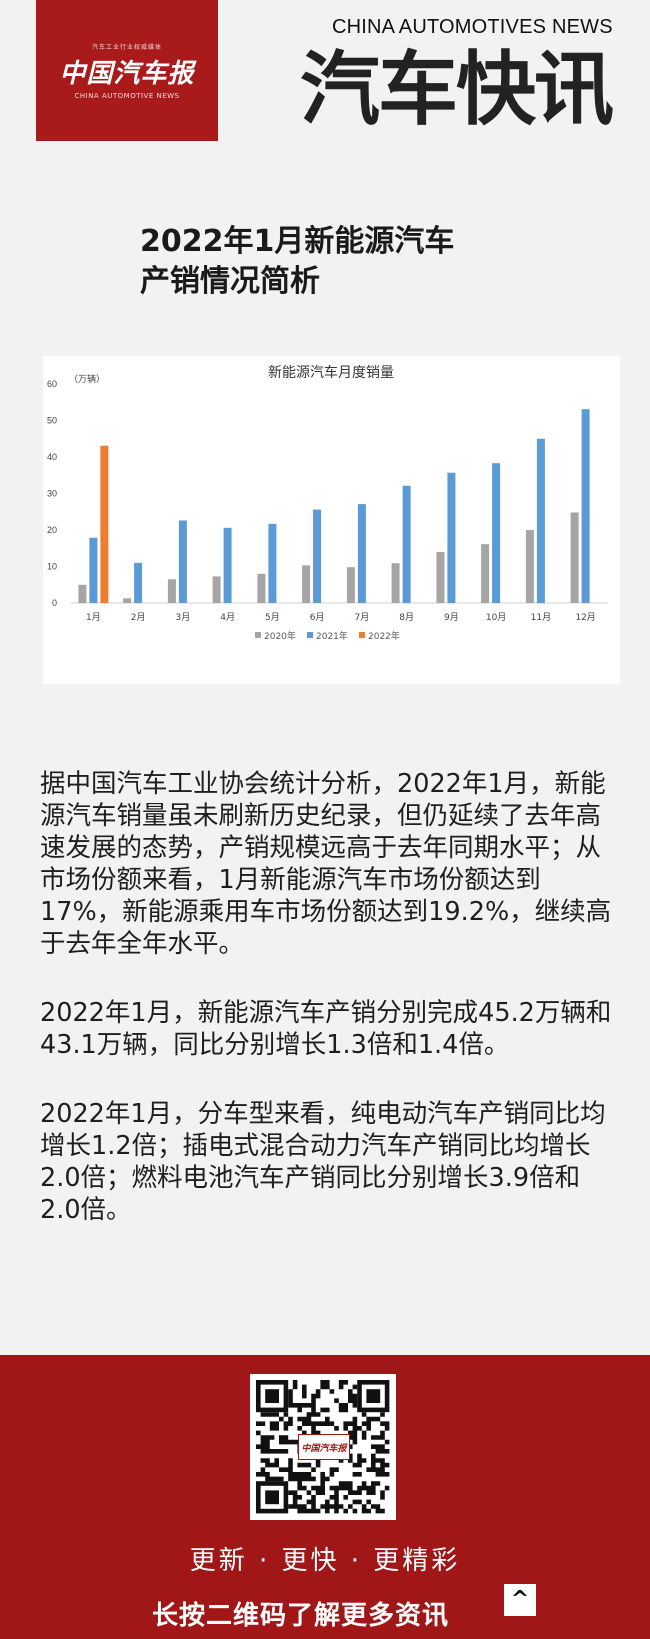 This screenshot has width=650, height=1639. I want to click on brand-english-name: CHINA AUTOMOTIVES NEWS, so click(472, 27).